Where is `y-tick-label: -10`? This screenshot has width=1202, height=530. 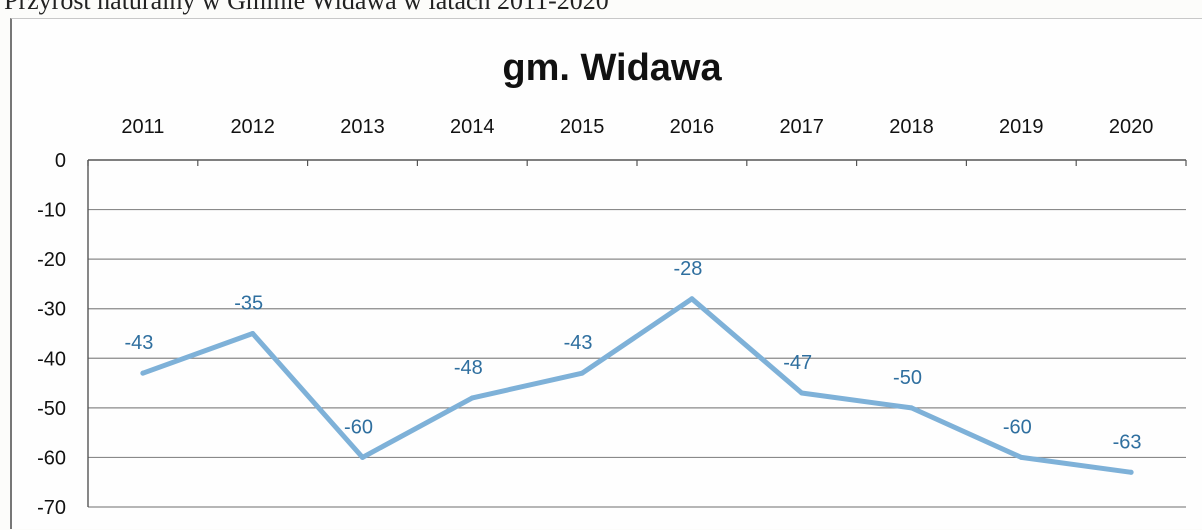 y-tick-label: -10 is located at coordinates (51, 211).